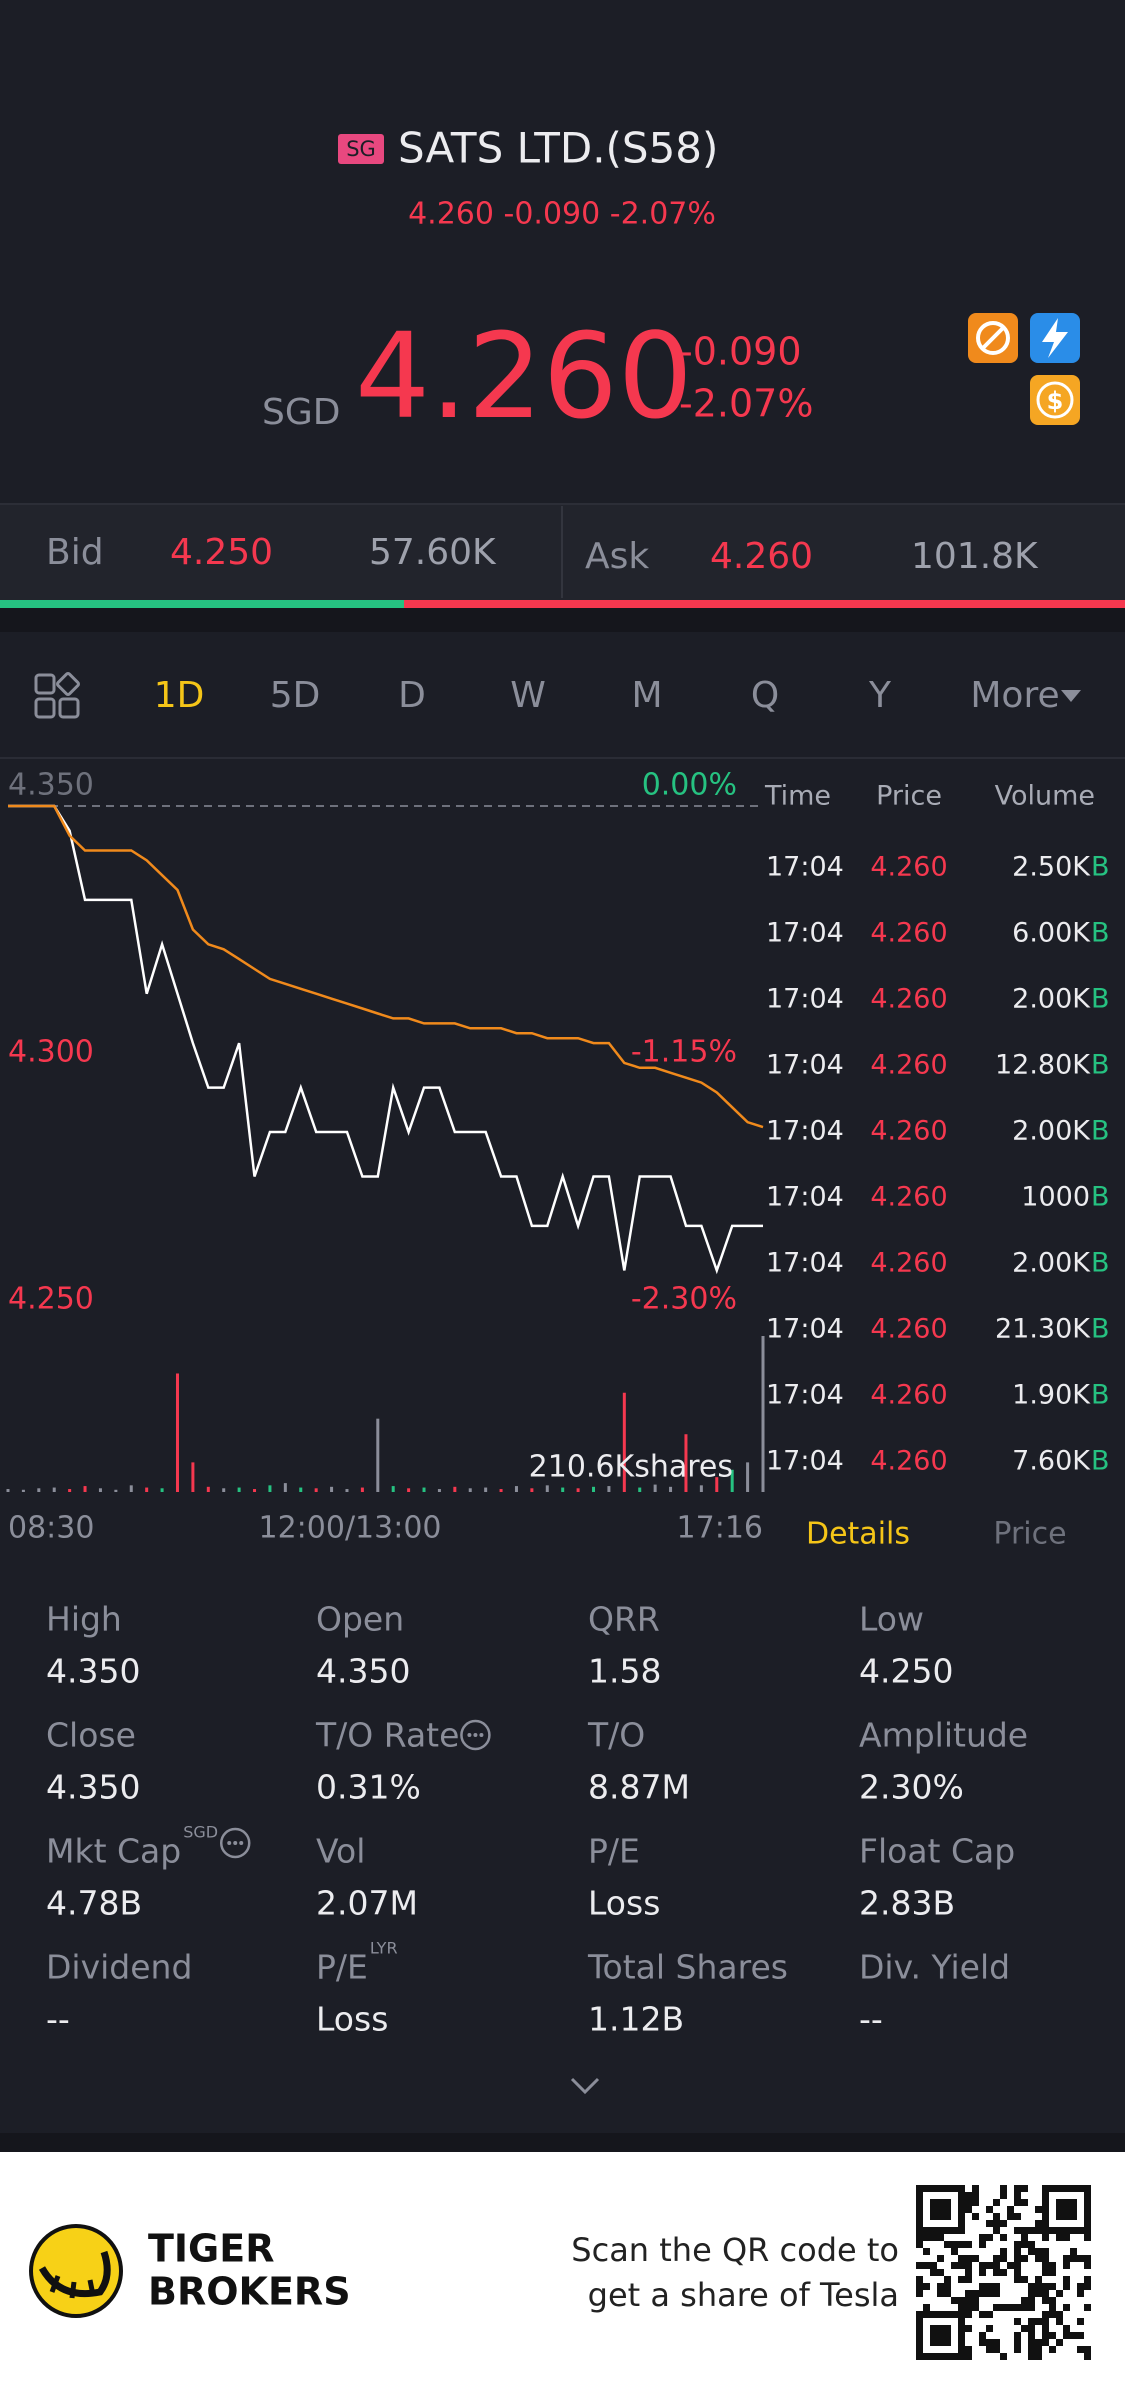 The width and height of the screenshot is (1125, 2392). I want to click on stat-label: Amplitude, so click(943, 1735).